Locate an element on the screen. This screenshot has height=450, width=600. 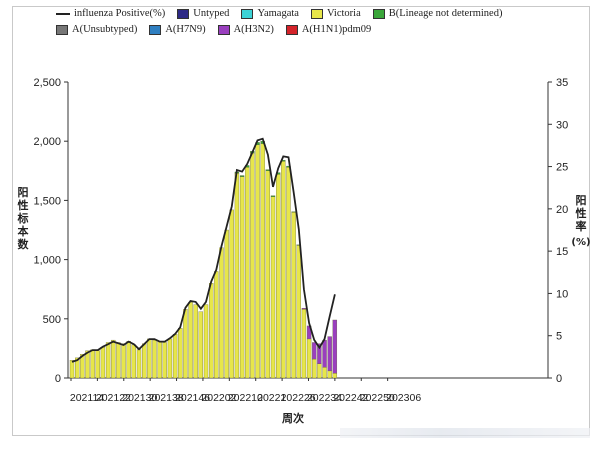
y-left-label-char: 本 is located at coordinates (23, 231).